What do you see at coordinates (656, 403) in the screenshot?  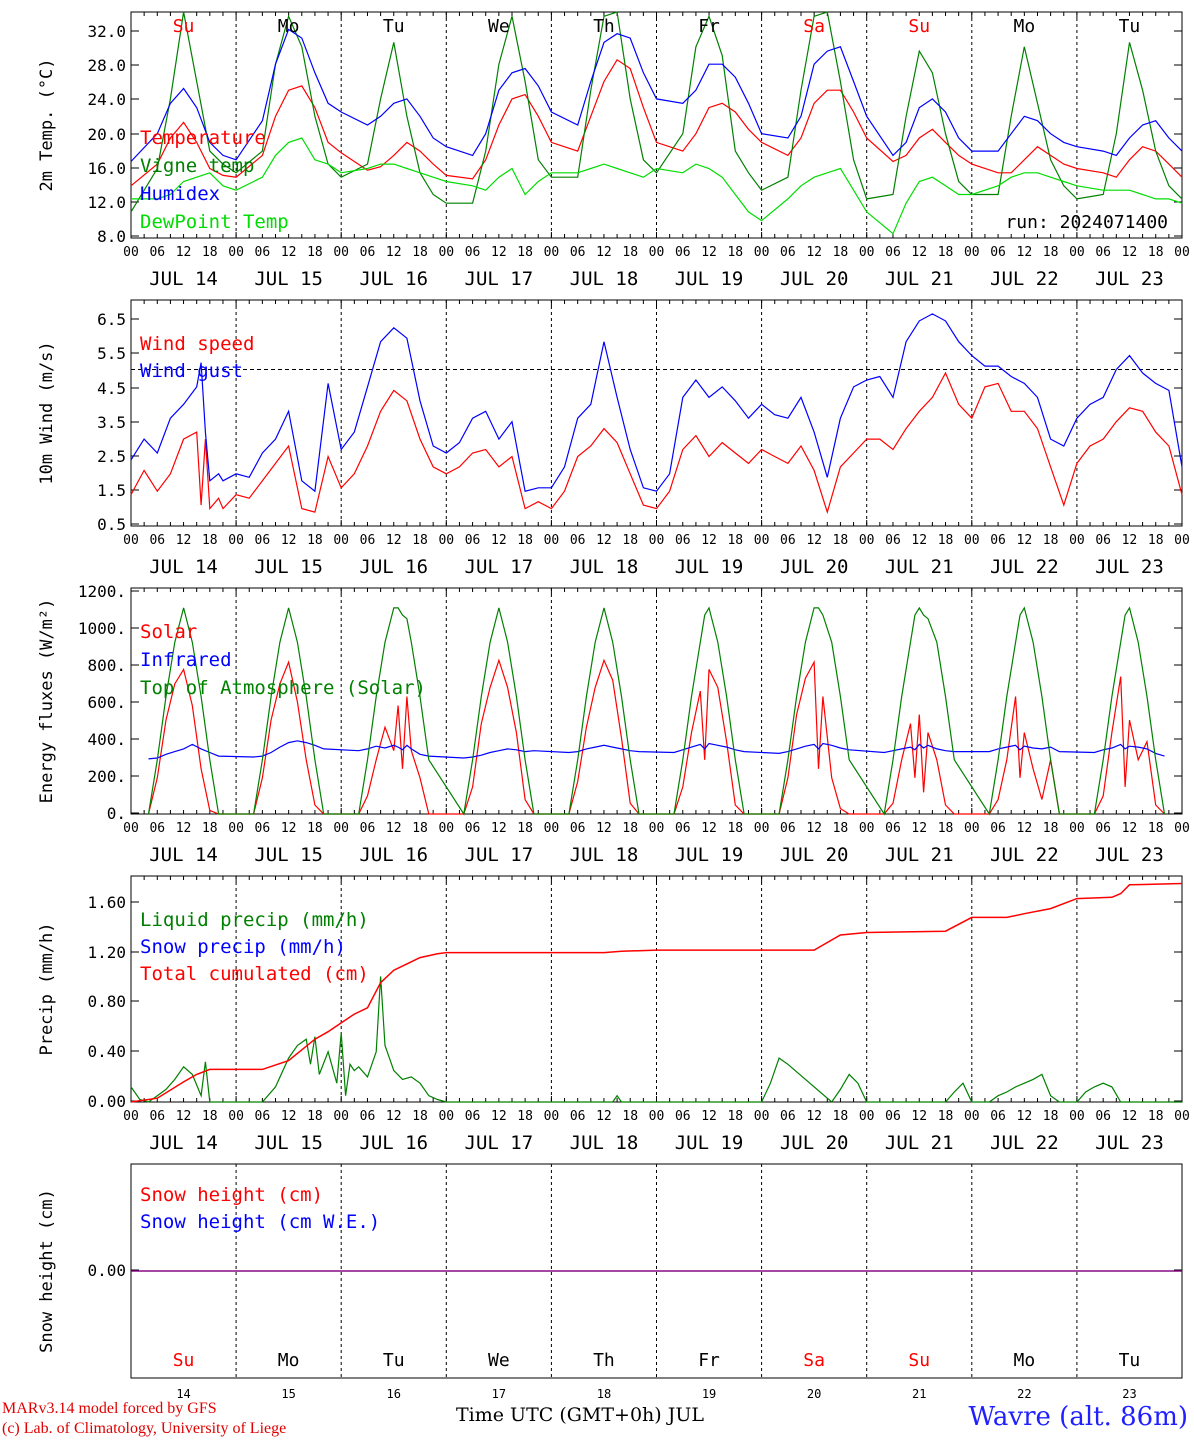 I see `series-wind-gust` at bounding box center [656, 403].